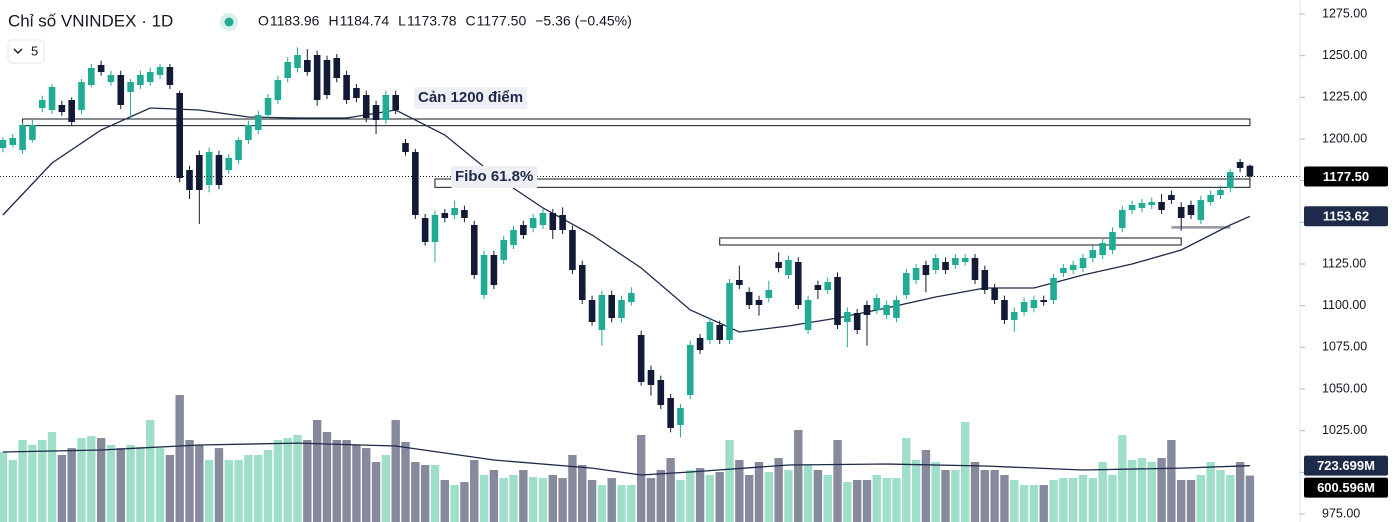  What do you see at coordinates (333, 21) in the screenshot?
I see `ohlc-key: H` at bounding box center [333, 21].